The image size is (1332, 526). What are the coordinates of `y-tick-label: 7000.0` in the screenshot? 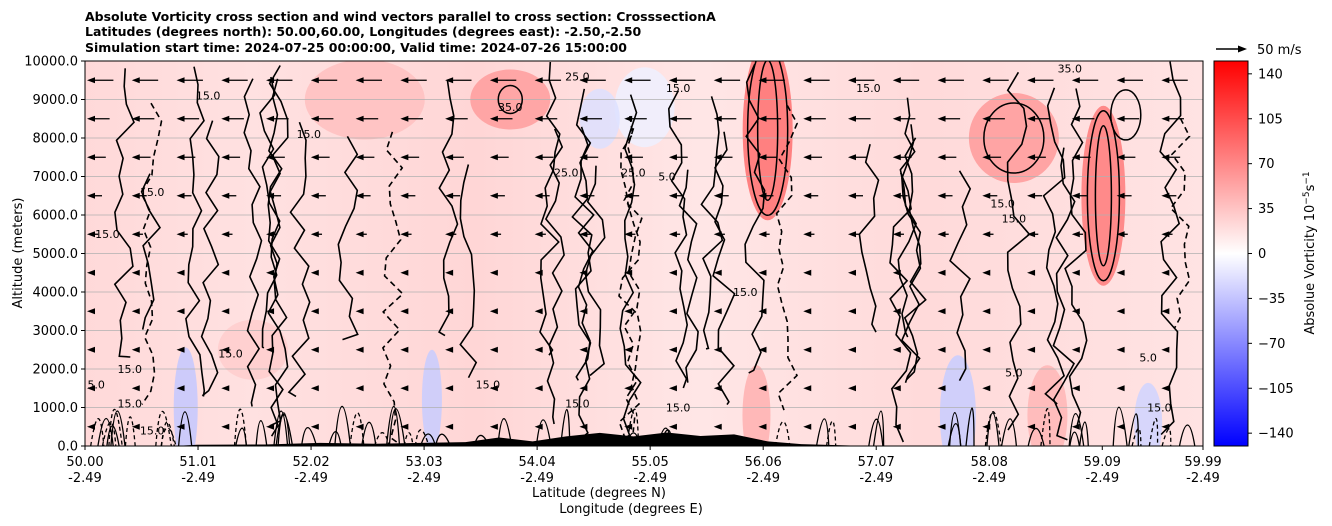 It's located at (56, 177).